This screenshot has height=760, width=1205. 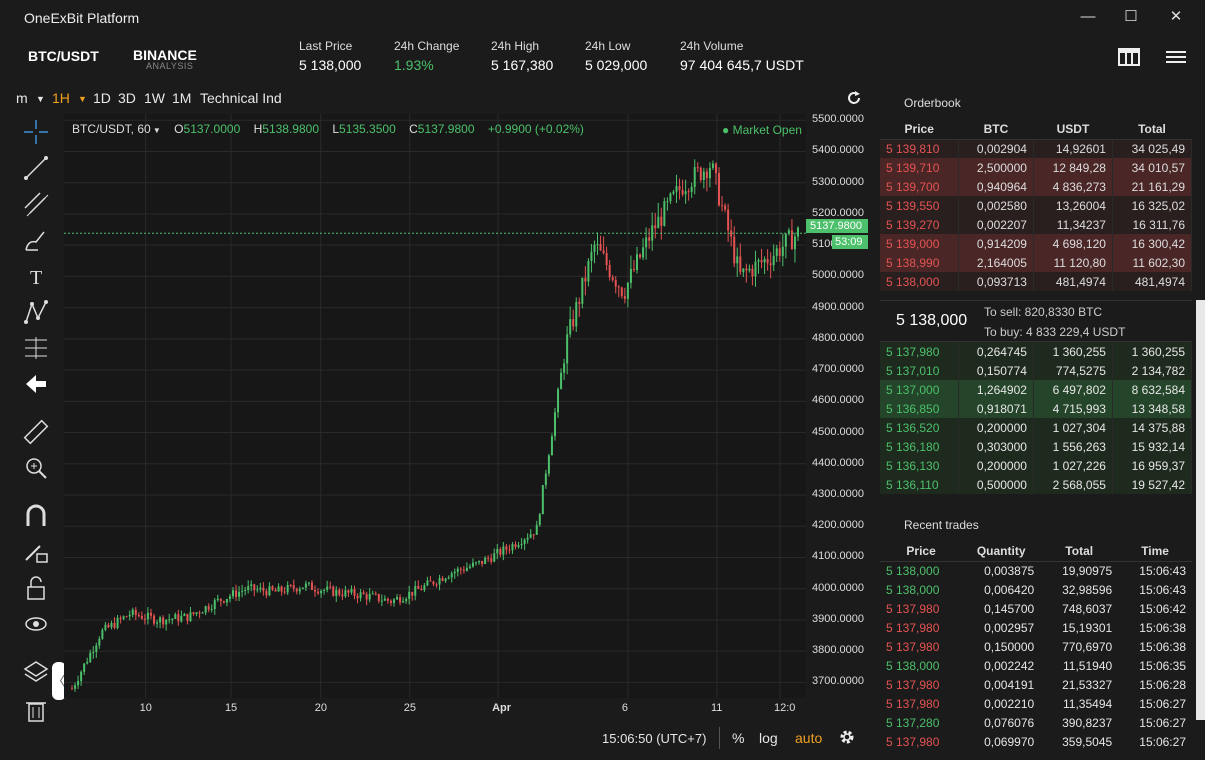 I want to click on exchange-name: BINANCE, so click(x=165, y=55).